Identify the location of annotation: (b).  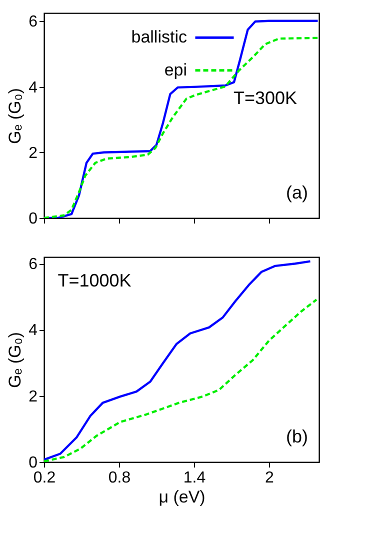
(297, 436).